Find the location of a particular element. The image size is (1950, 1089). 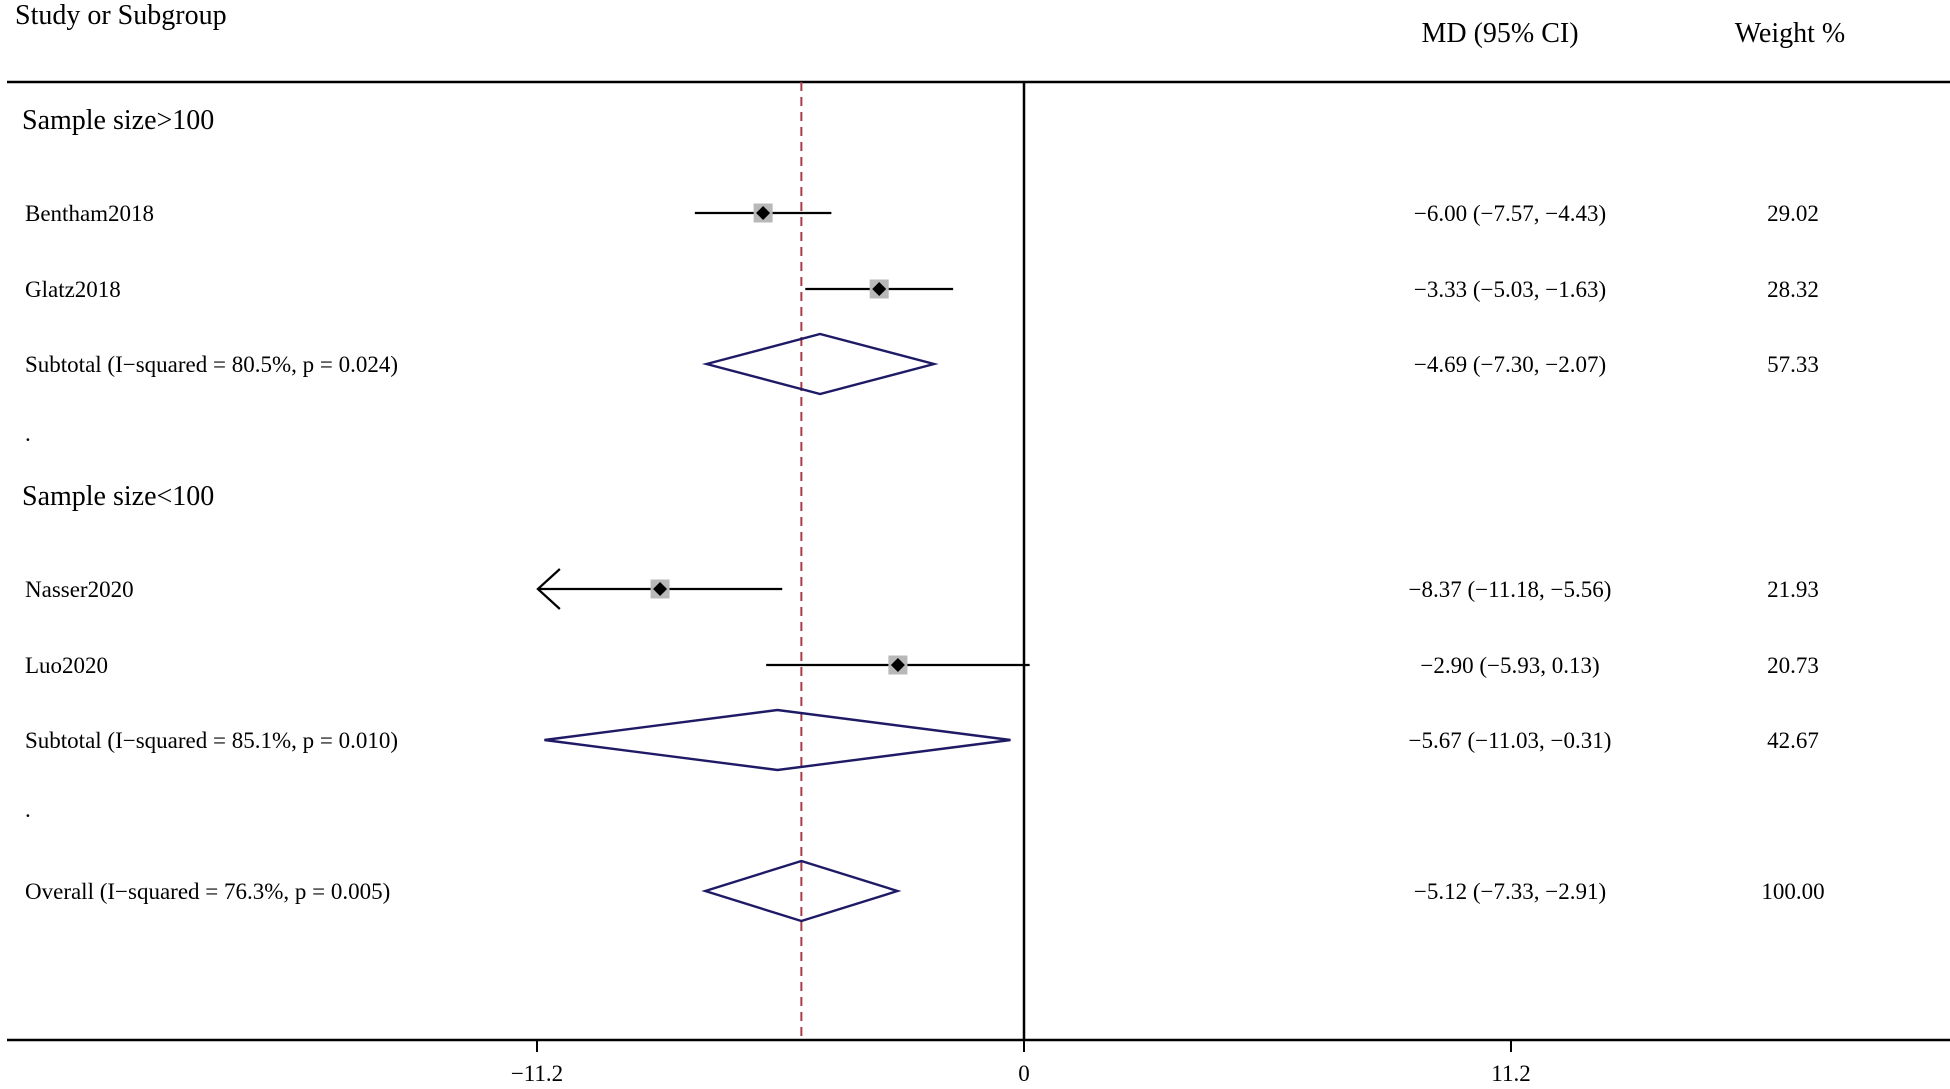

weight-value: 29.02 is located at coordinates (1793, 213).